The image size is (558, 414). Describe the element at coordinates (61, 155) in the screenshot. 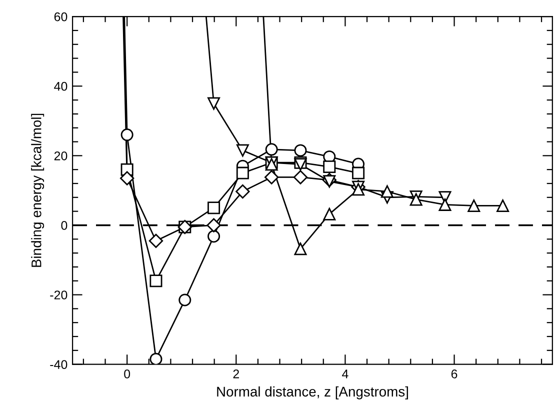

I see `y-tick-label: 20` at that location.